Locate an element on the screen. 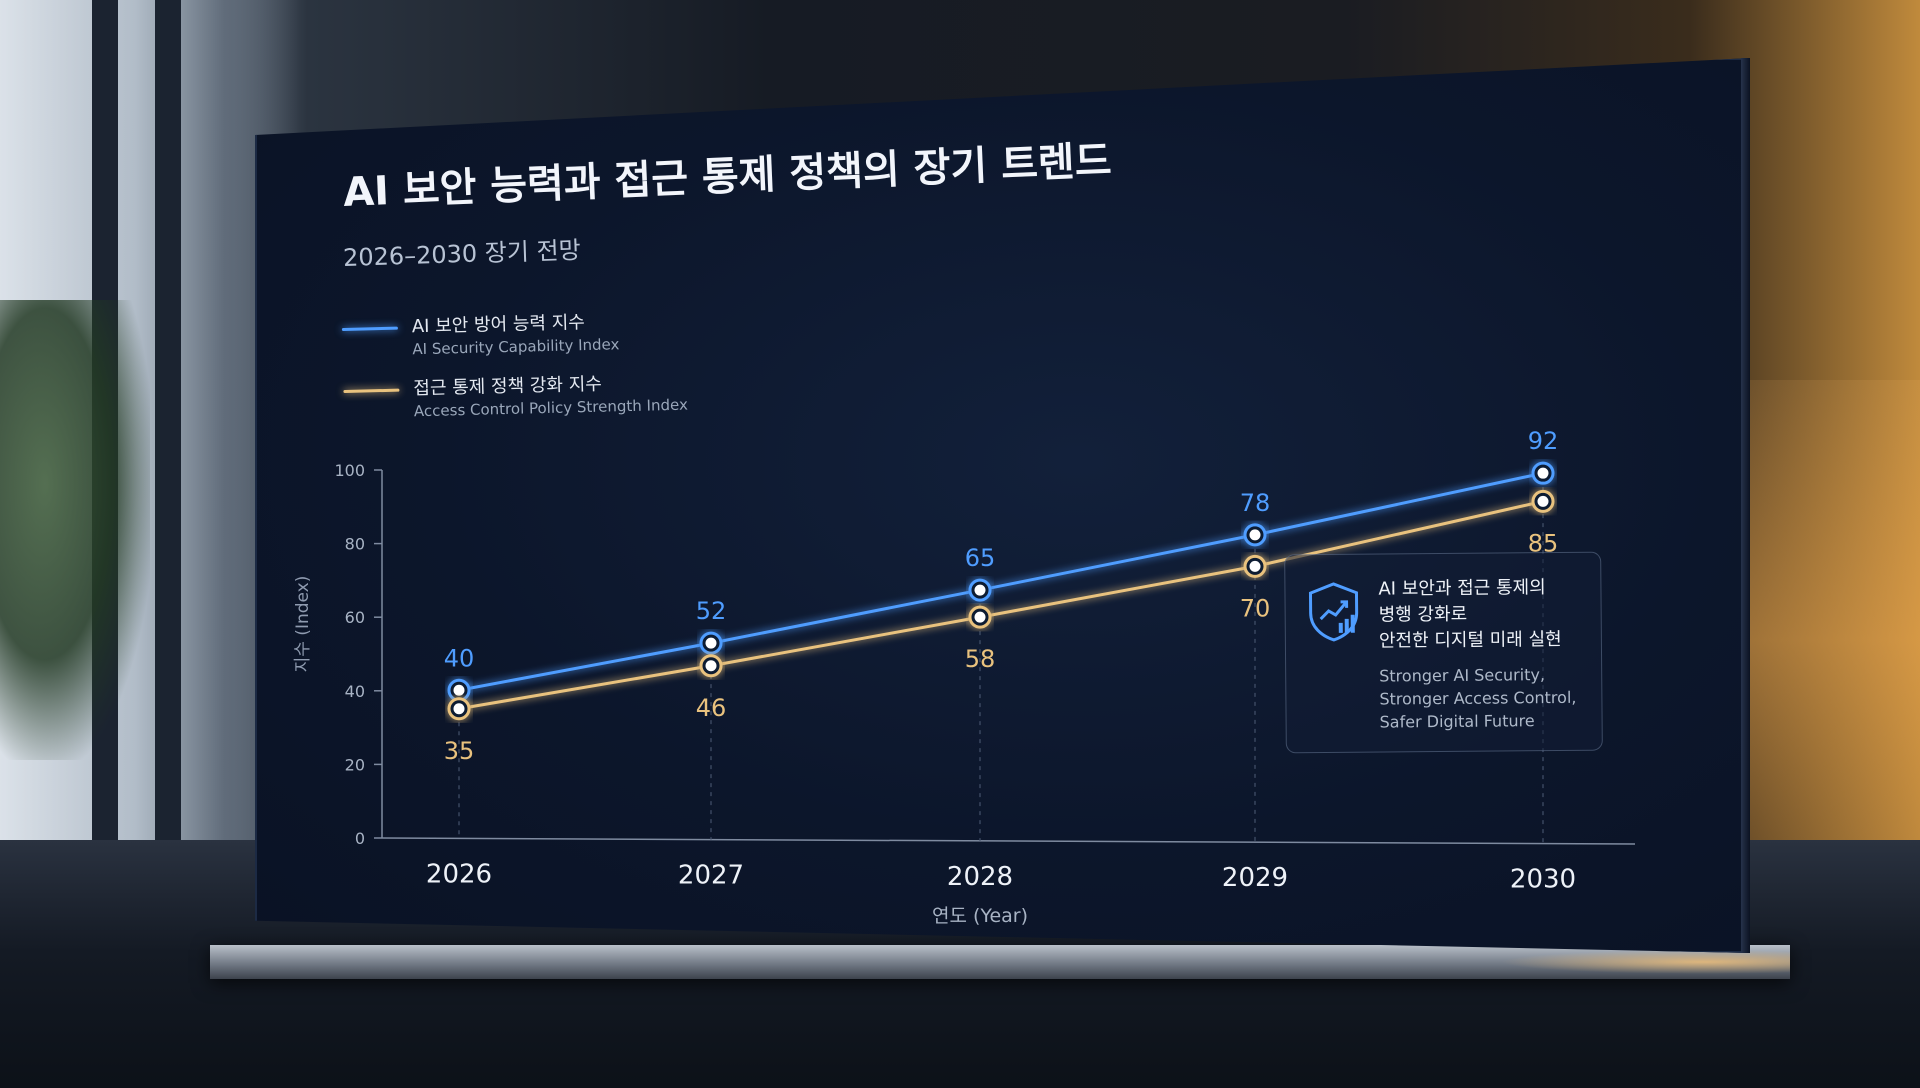 The height and width of the screenshot is (1088, 1920). callout-line: 병행 강화로 is located at coordinates (1423, 614).